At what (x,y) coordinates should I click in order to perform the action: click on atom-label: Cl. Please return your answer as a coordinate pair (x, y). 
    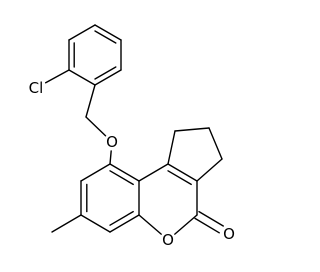
    Looking at the image, I should click on (36, 88).